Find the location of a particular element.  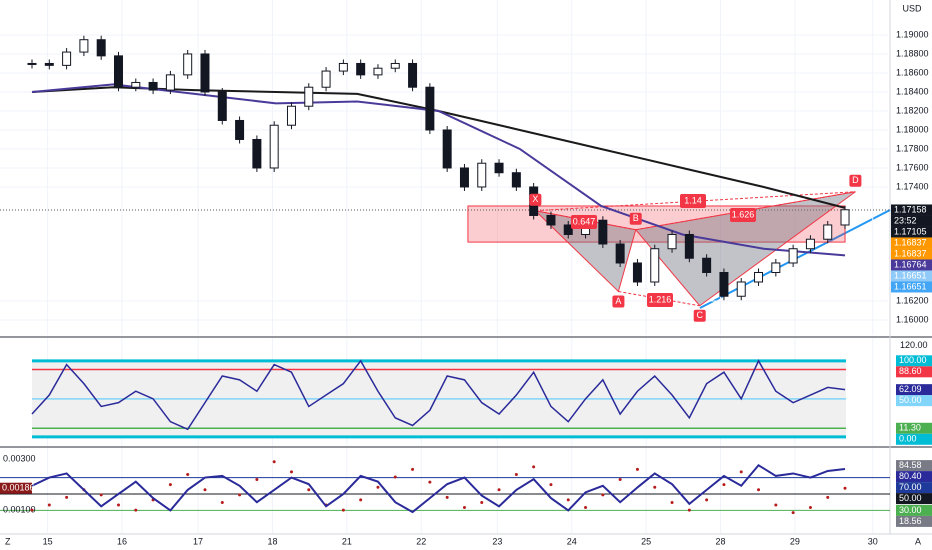

pattern-label: A is located at coordinates (618, 301).